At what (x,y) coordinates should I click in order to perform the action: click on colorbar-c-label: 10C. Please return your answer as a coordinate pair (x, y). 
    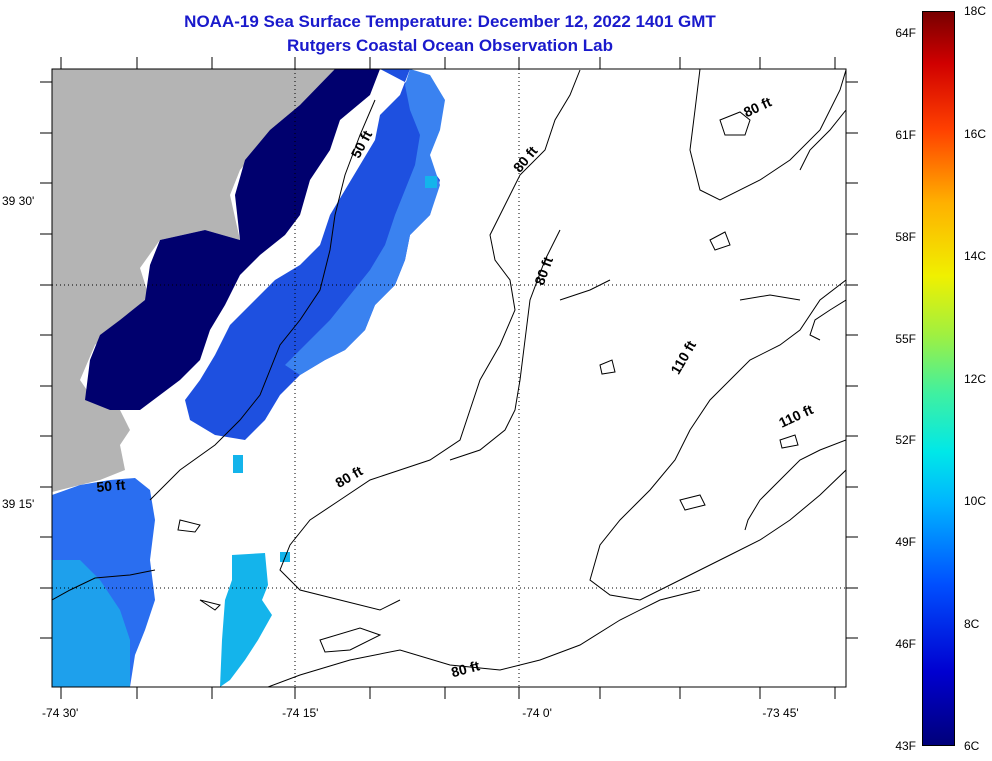
    Looking at the image, I should click on (975, 501).